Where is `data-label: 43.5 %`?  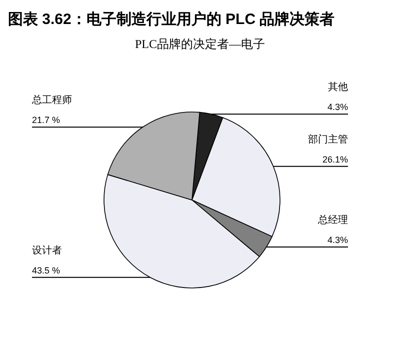 data-label: 43.5 % is located at coordinates (46, 270).